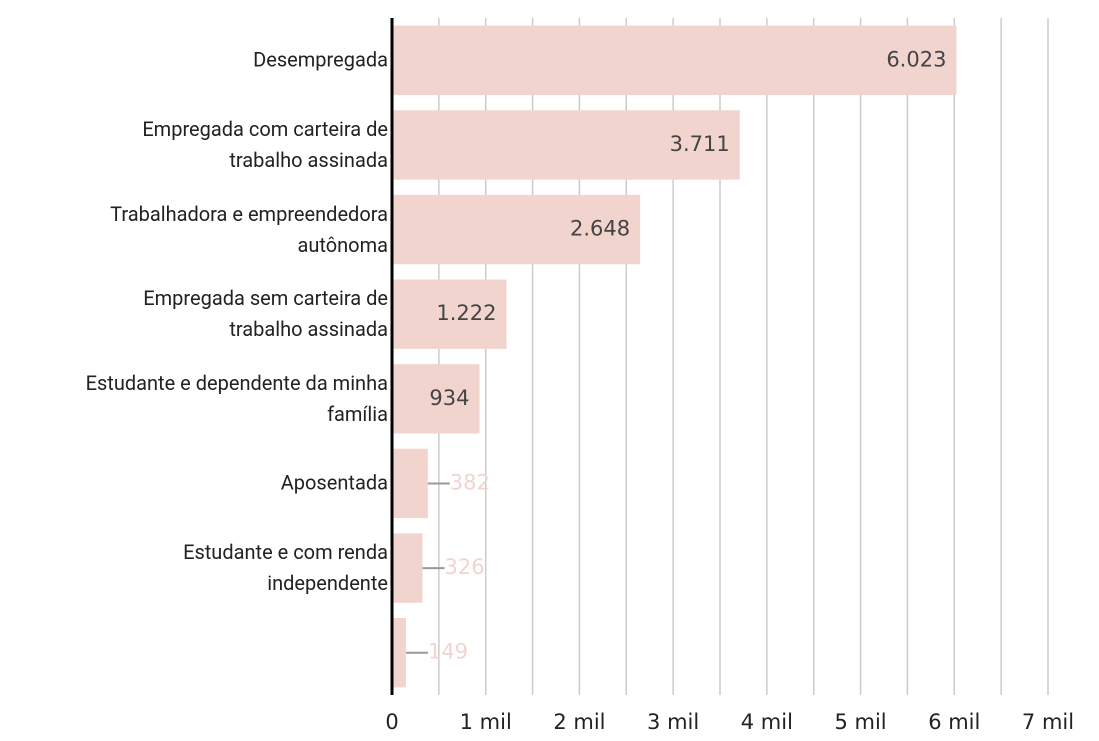  I want to click on y-tick-label: Estudante e dependente da minha família, so click(236, 398).